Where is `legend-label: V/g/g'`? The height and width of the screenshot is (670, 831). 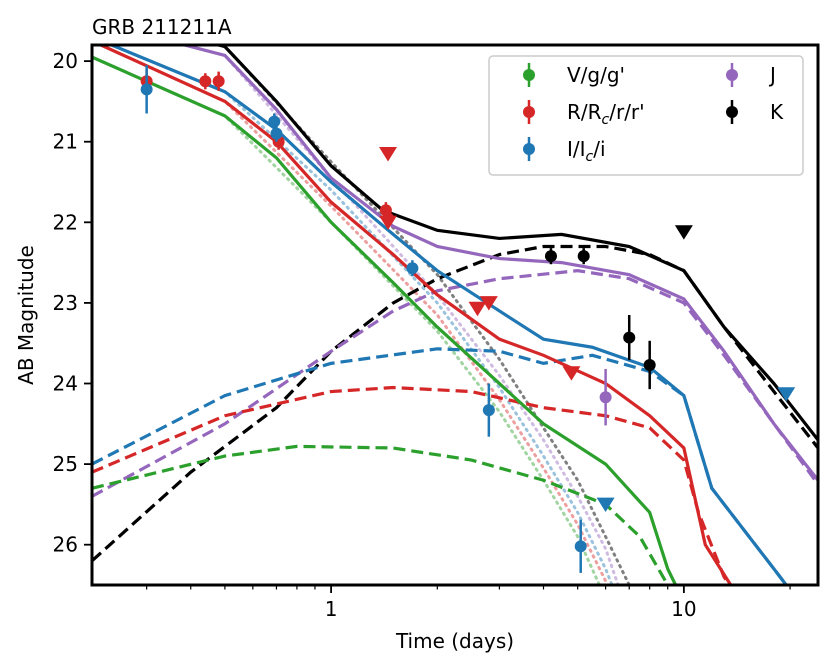 legend-label: V/g/g' is located at coordinates (596, 75).